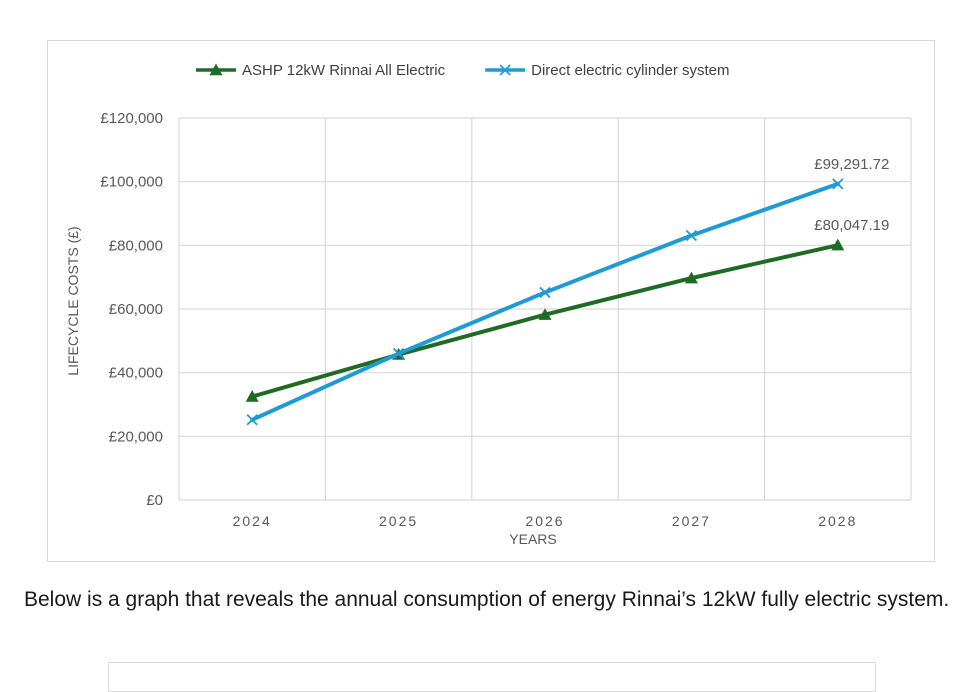 The width and height of the screenshot is (979, 692). I want to click on y-tick-label: £100,000, so click(131, 182).